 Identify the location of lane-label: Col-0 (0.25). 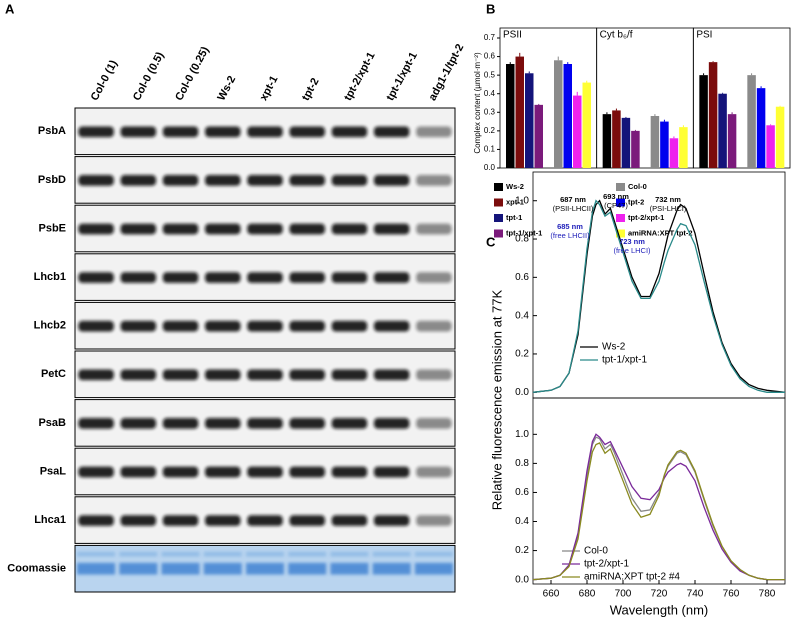
(192, 73).